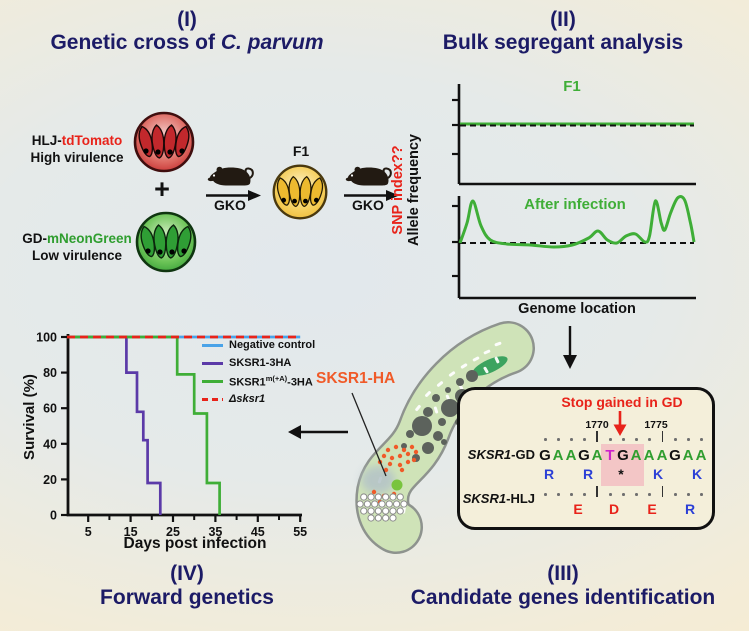  I want to click on sksr1-hlj-row-label: SKSR1-HLJ, so click(493, 498).